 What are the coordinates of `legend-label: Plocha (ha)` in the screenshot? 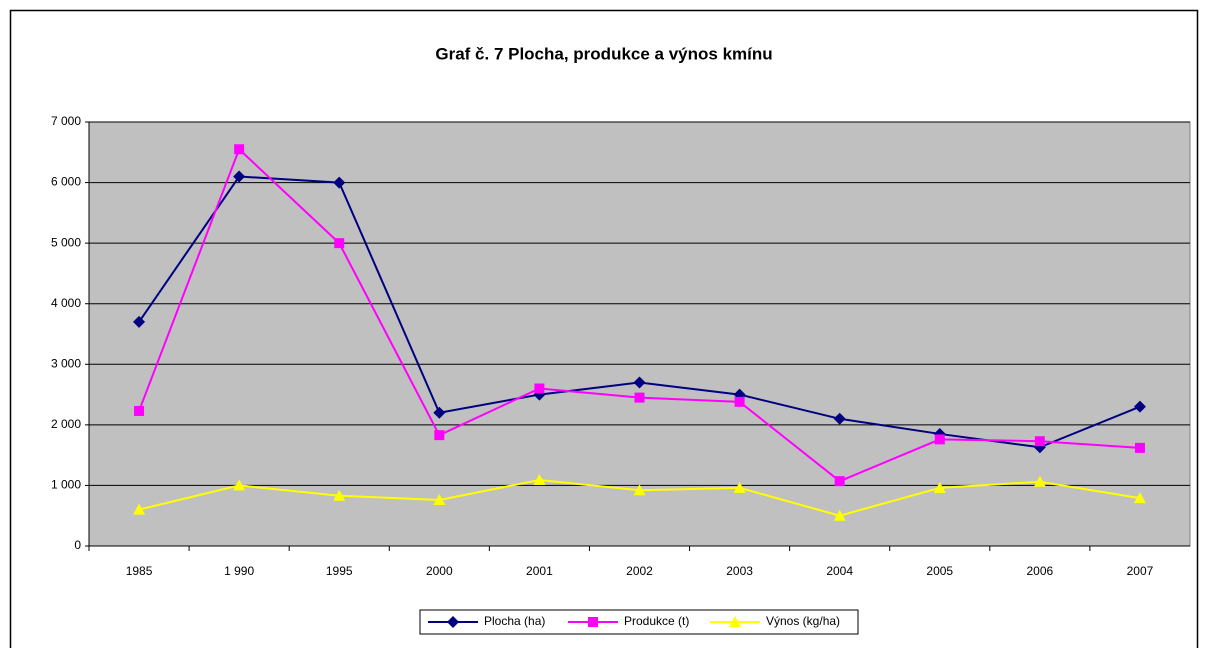 It's located at (514, 621).